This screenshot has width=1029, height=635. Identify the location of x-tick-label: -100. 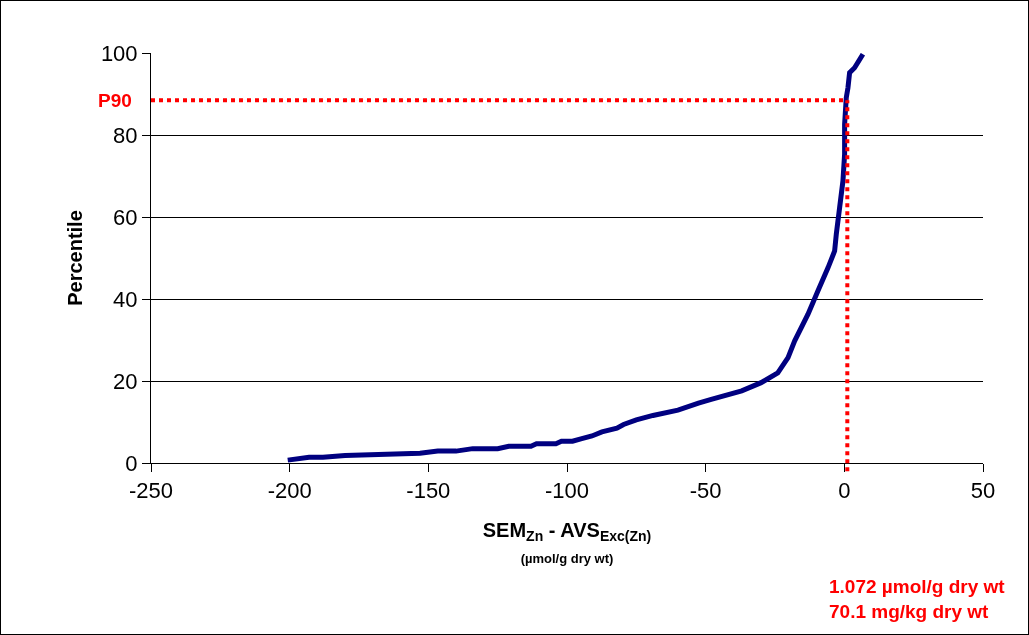
(567, 491).